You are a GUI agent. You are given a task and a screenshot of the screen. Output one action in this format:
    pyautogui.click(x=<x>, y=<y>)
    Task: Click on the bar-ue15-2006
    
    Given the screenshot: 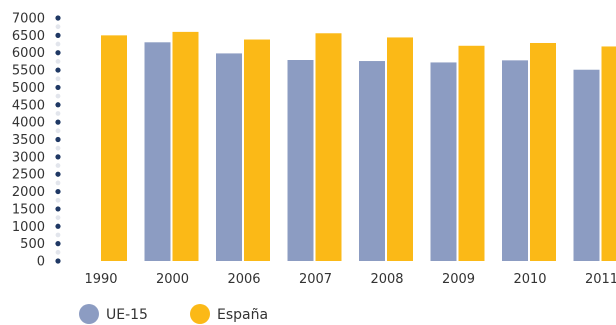 What is the action you would take?
    pyautogui.click(x=229, y=157)
    